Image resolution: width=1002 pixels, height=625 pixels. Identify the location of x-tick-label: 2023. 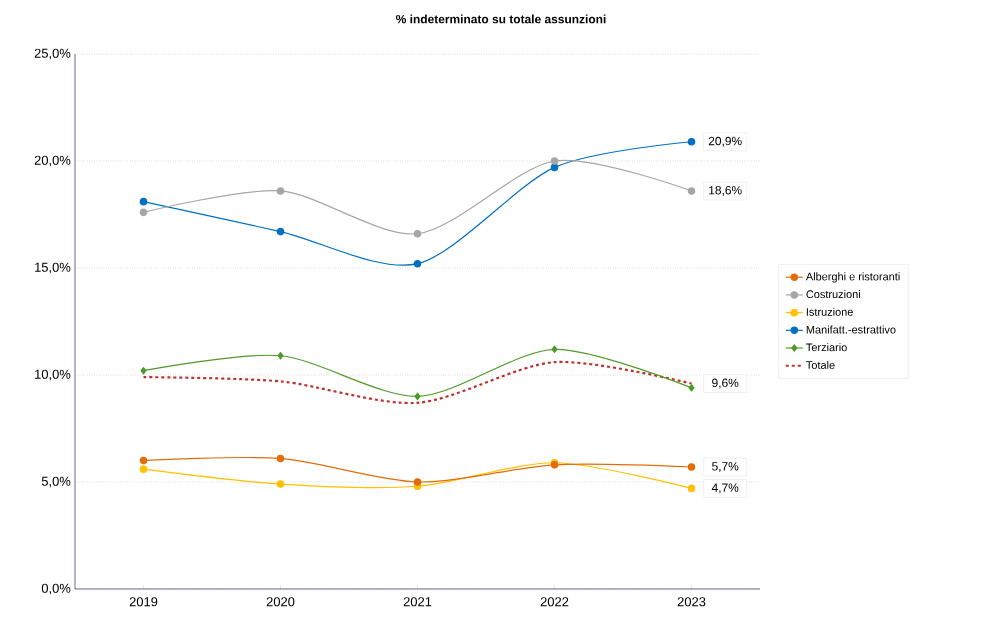
(691, 602).